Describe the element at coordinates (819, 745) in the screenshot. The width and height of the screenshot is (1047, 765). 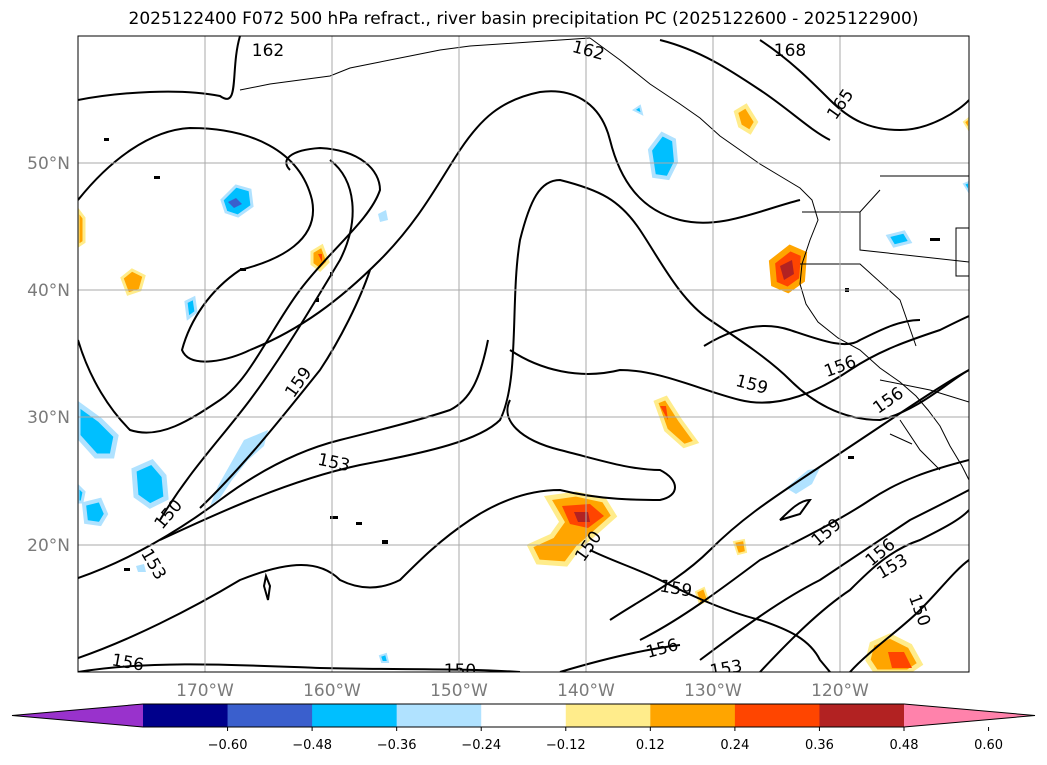
I see `colorbar-tick-label: 0.36` at that location.